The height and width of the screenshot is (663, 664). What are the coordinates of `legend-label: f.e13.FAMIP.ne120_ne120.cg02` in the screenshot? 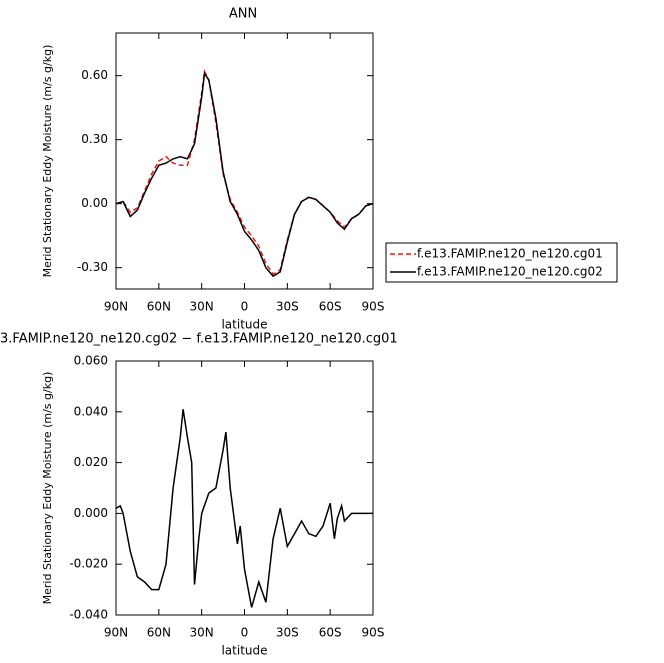 It's located at (510, 272).